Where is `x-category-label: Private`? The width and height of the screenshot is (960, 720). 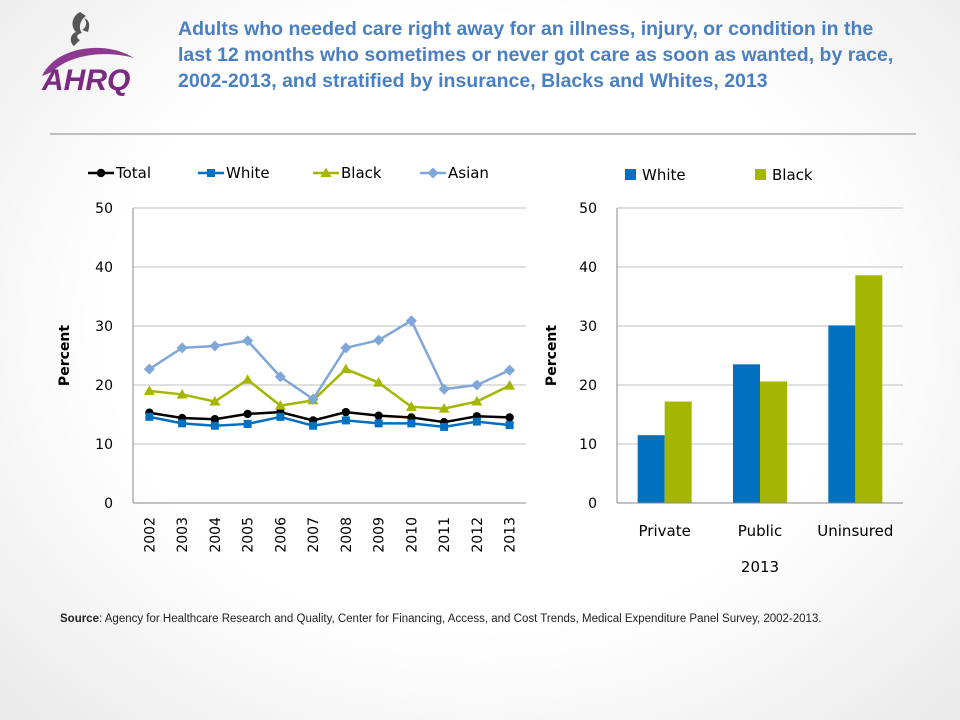 x-category-label: Private is located at coordinates (665, 531).